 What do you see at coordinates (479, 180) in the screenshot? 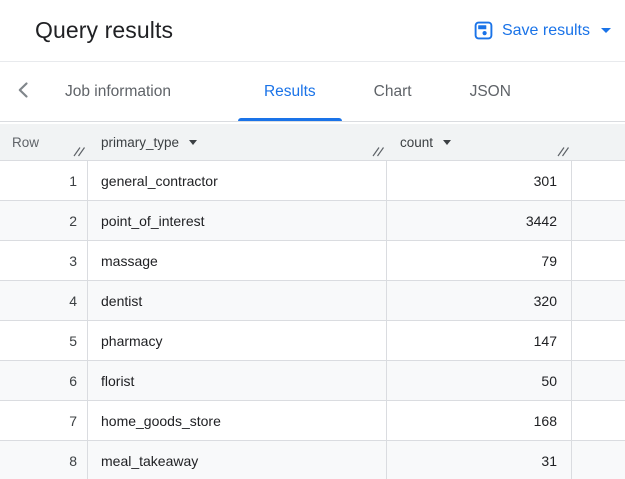
I see `count-cell: 301` at bounding box center [479, 180].